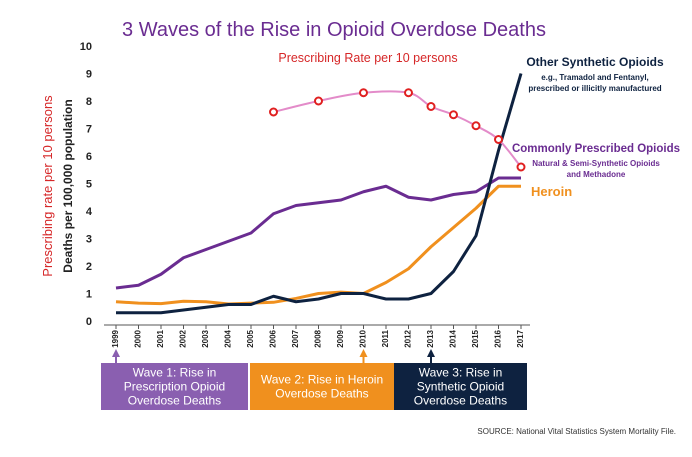 The width and height of the screenshot is (692, 457). I want to click on secondary-y-axis-label: Prescribing rate per 10 persons, so click(47, 186).